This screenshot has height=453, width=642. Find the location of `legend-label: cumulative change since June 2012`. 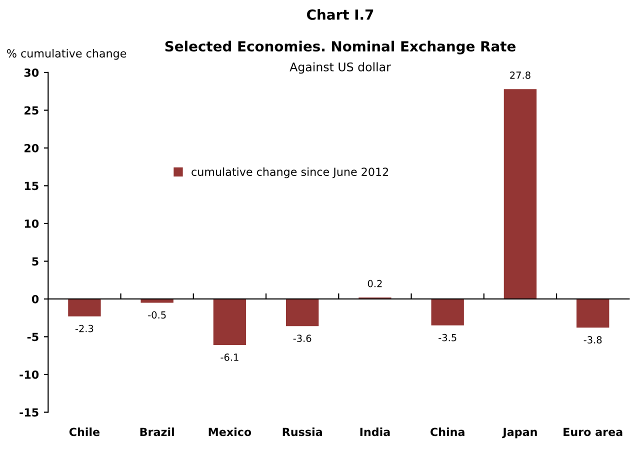

legend-label: cumulative change since June 2012 is located at coordinates (290, 172).